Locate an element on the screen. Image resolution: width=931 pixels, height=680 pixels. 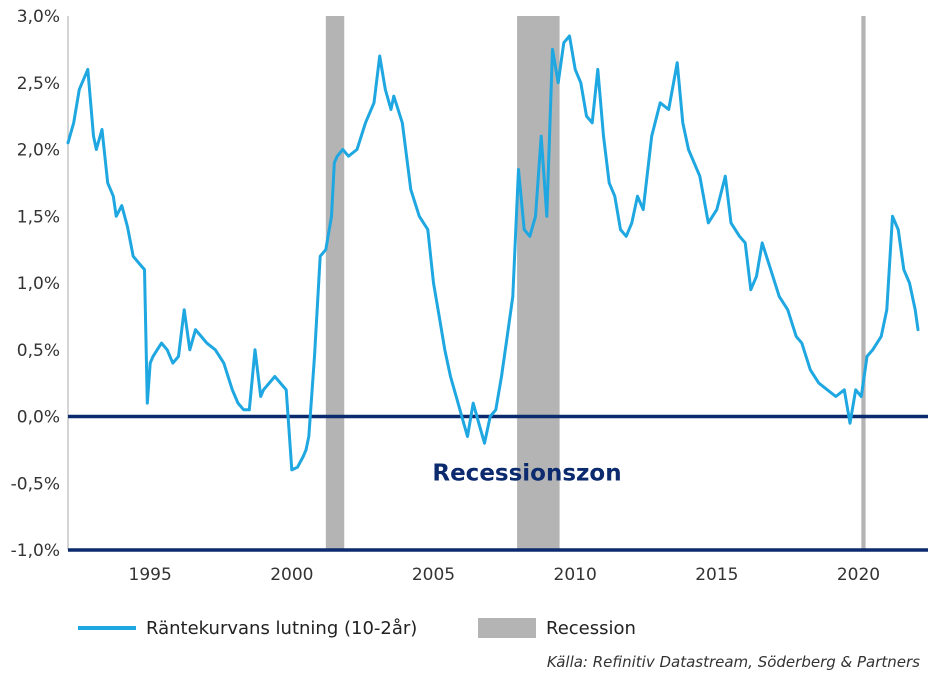
legend-recession-label: Recession is located at coordinates (591, 628).